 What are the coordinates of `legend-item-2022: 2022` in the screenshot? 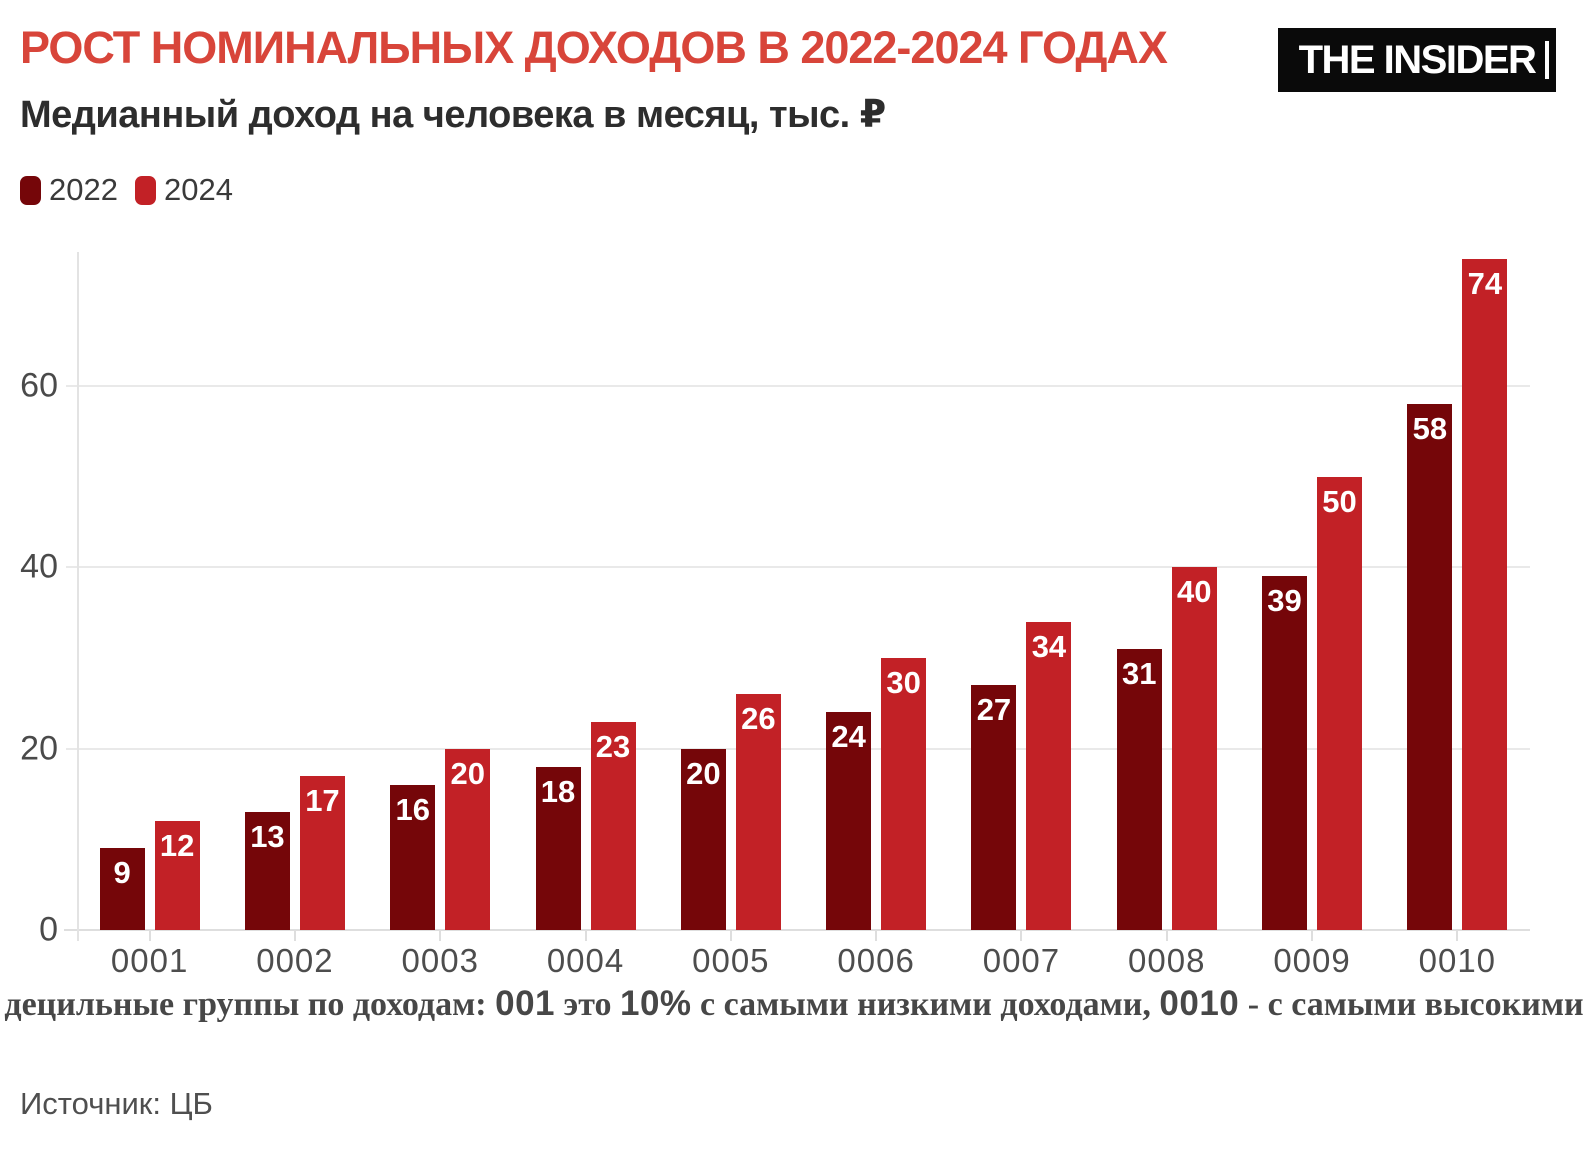 It's located at (69, 190).